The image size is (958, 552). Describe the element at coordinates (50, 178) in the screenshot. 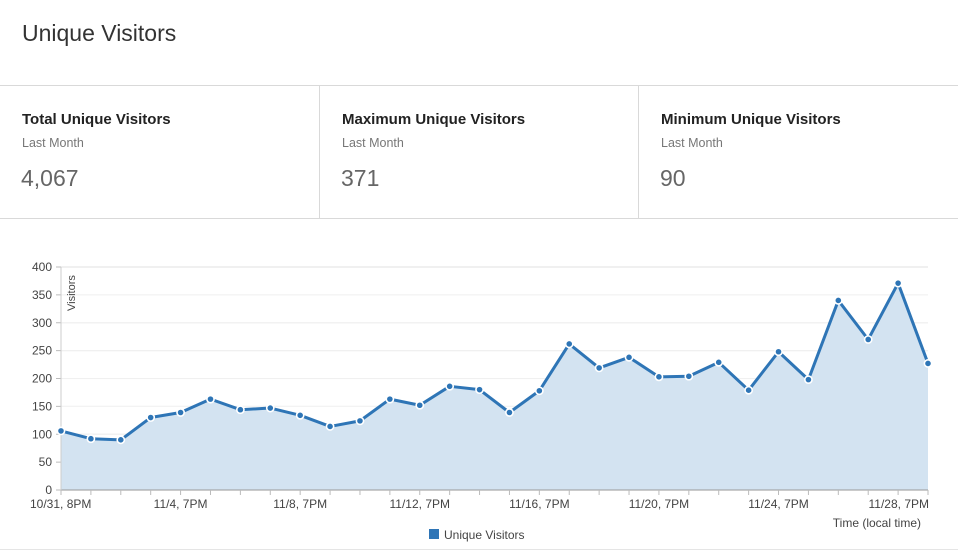

I see `stat-value: 4,067` at that location.